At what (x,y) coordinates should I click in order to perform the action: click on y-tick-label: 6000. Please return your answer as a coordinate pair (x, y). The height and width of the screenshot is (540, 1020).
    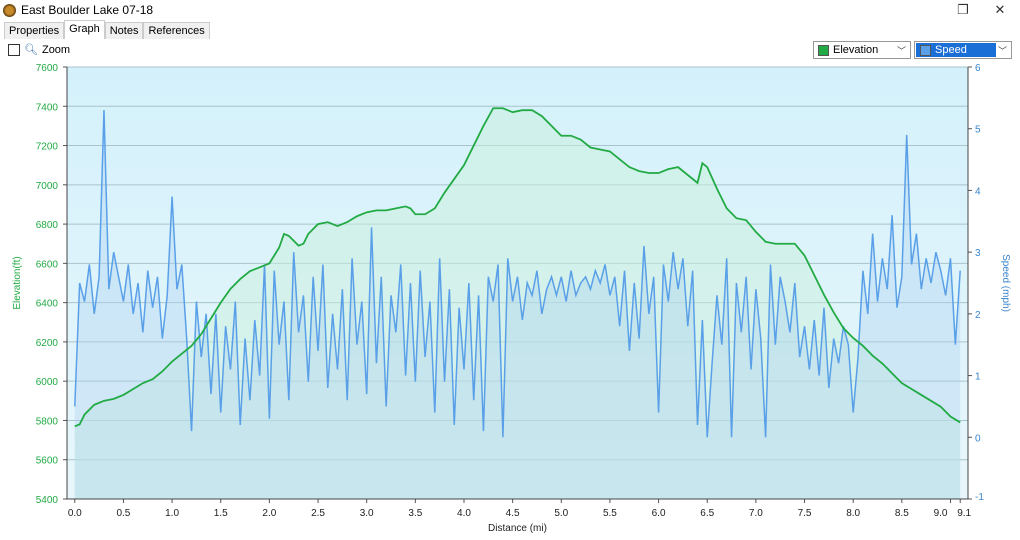
    Looking at the image, I should click on (47, 382).